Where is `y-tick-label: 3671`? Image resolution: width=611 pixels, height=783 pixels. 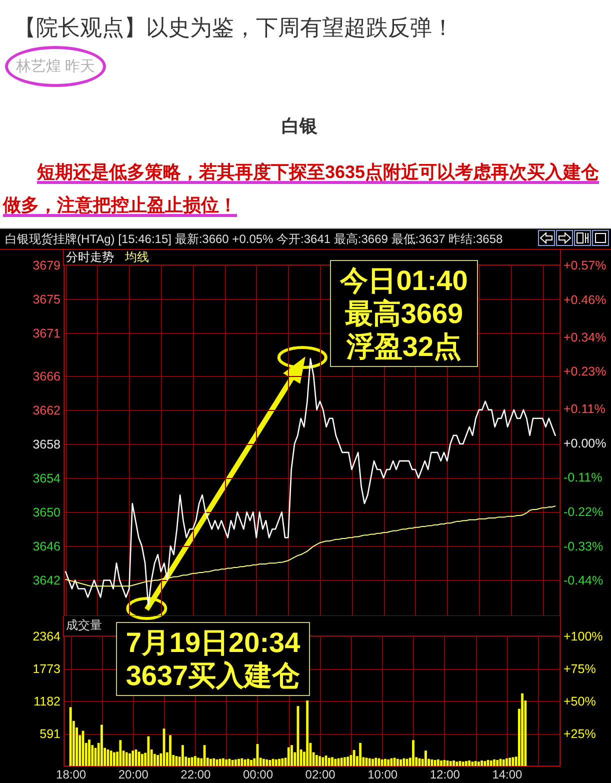 y-tick-label: 3671 is located at coordinates (46, 333).